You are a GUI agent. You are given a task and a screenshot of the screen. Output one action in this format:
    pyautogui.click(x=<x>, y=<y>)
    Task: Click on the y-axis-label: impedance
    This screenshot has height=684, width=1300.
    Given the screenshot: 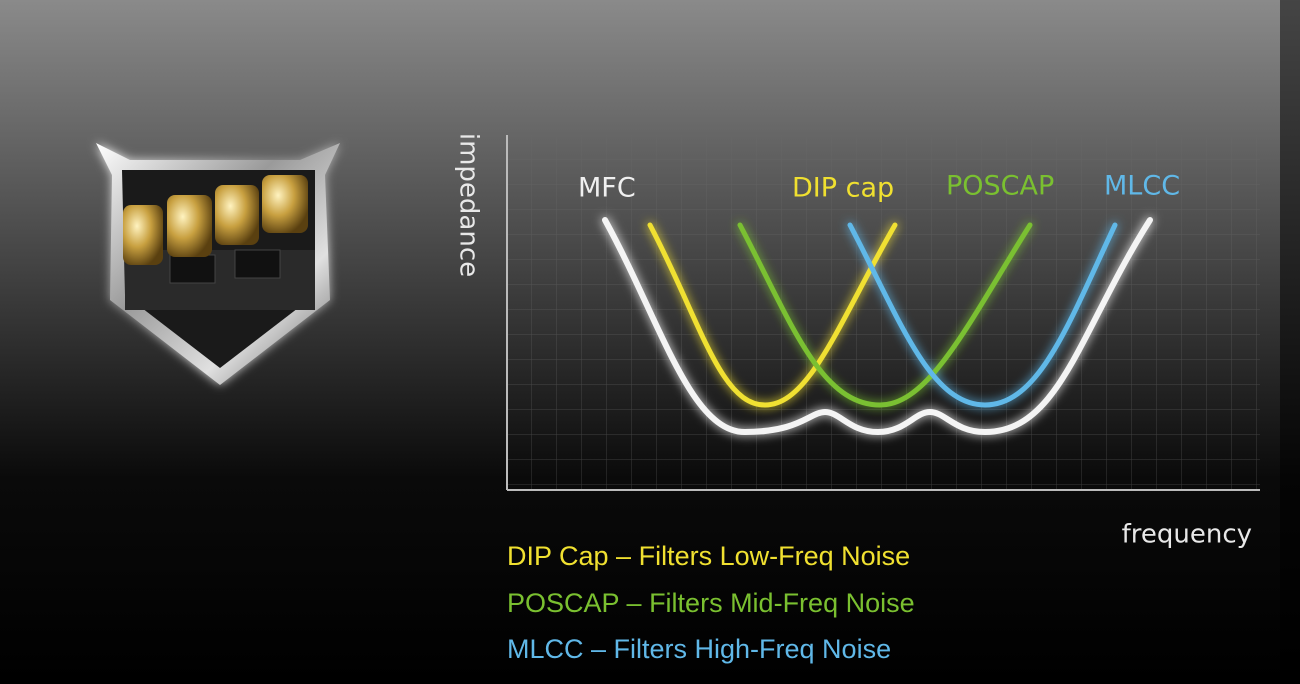 What is the action you would take?
    pyautogui.click(x=469, y=205)
    